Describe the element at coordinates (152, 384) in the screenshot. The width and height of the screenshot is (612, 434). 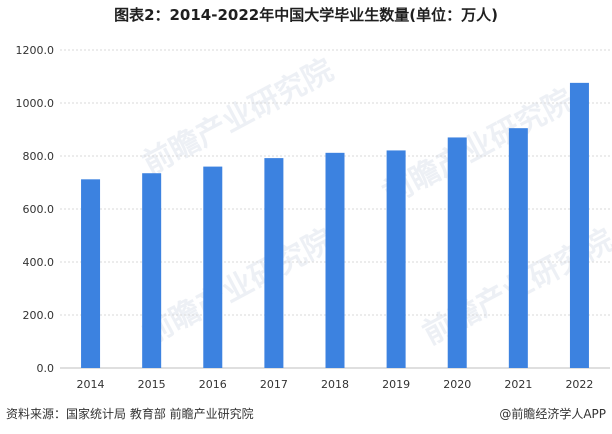
I see `x-tick-label: 2015` at that location.